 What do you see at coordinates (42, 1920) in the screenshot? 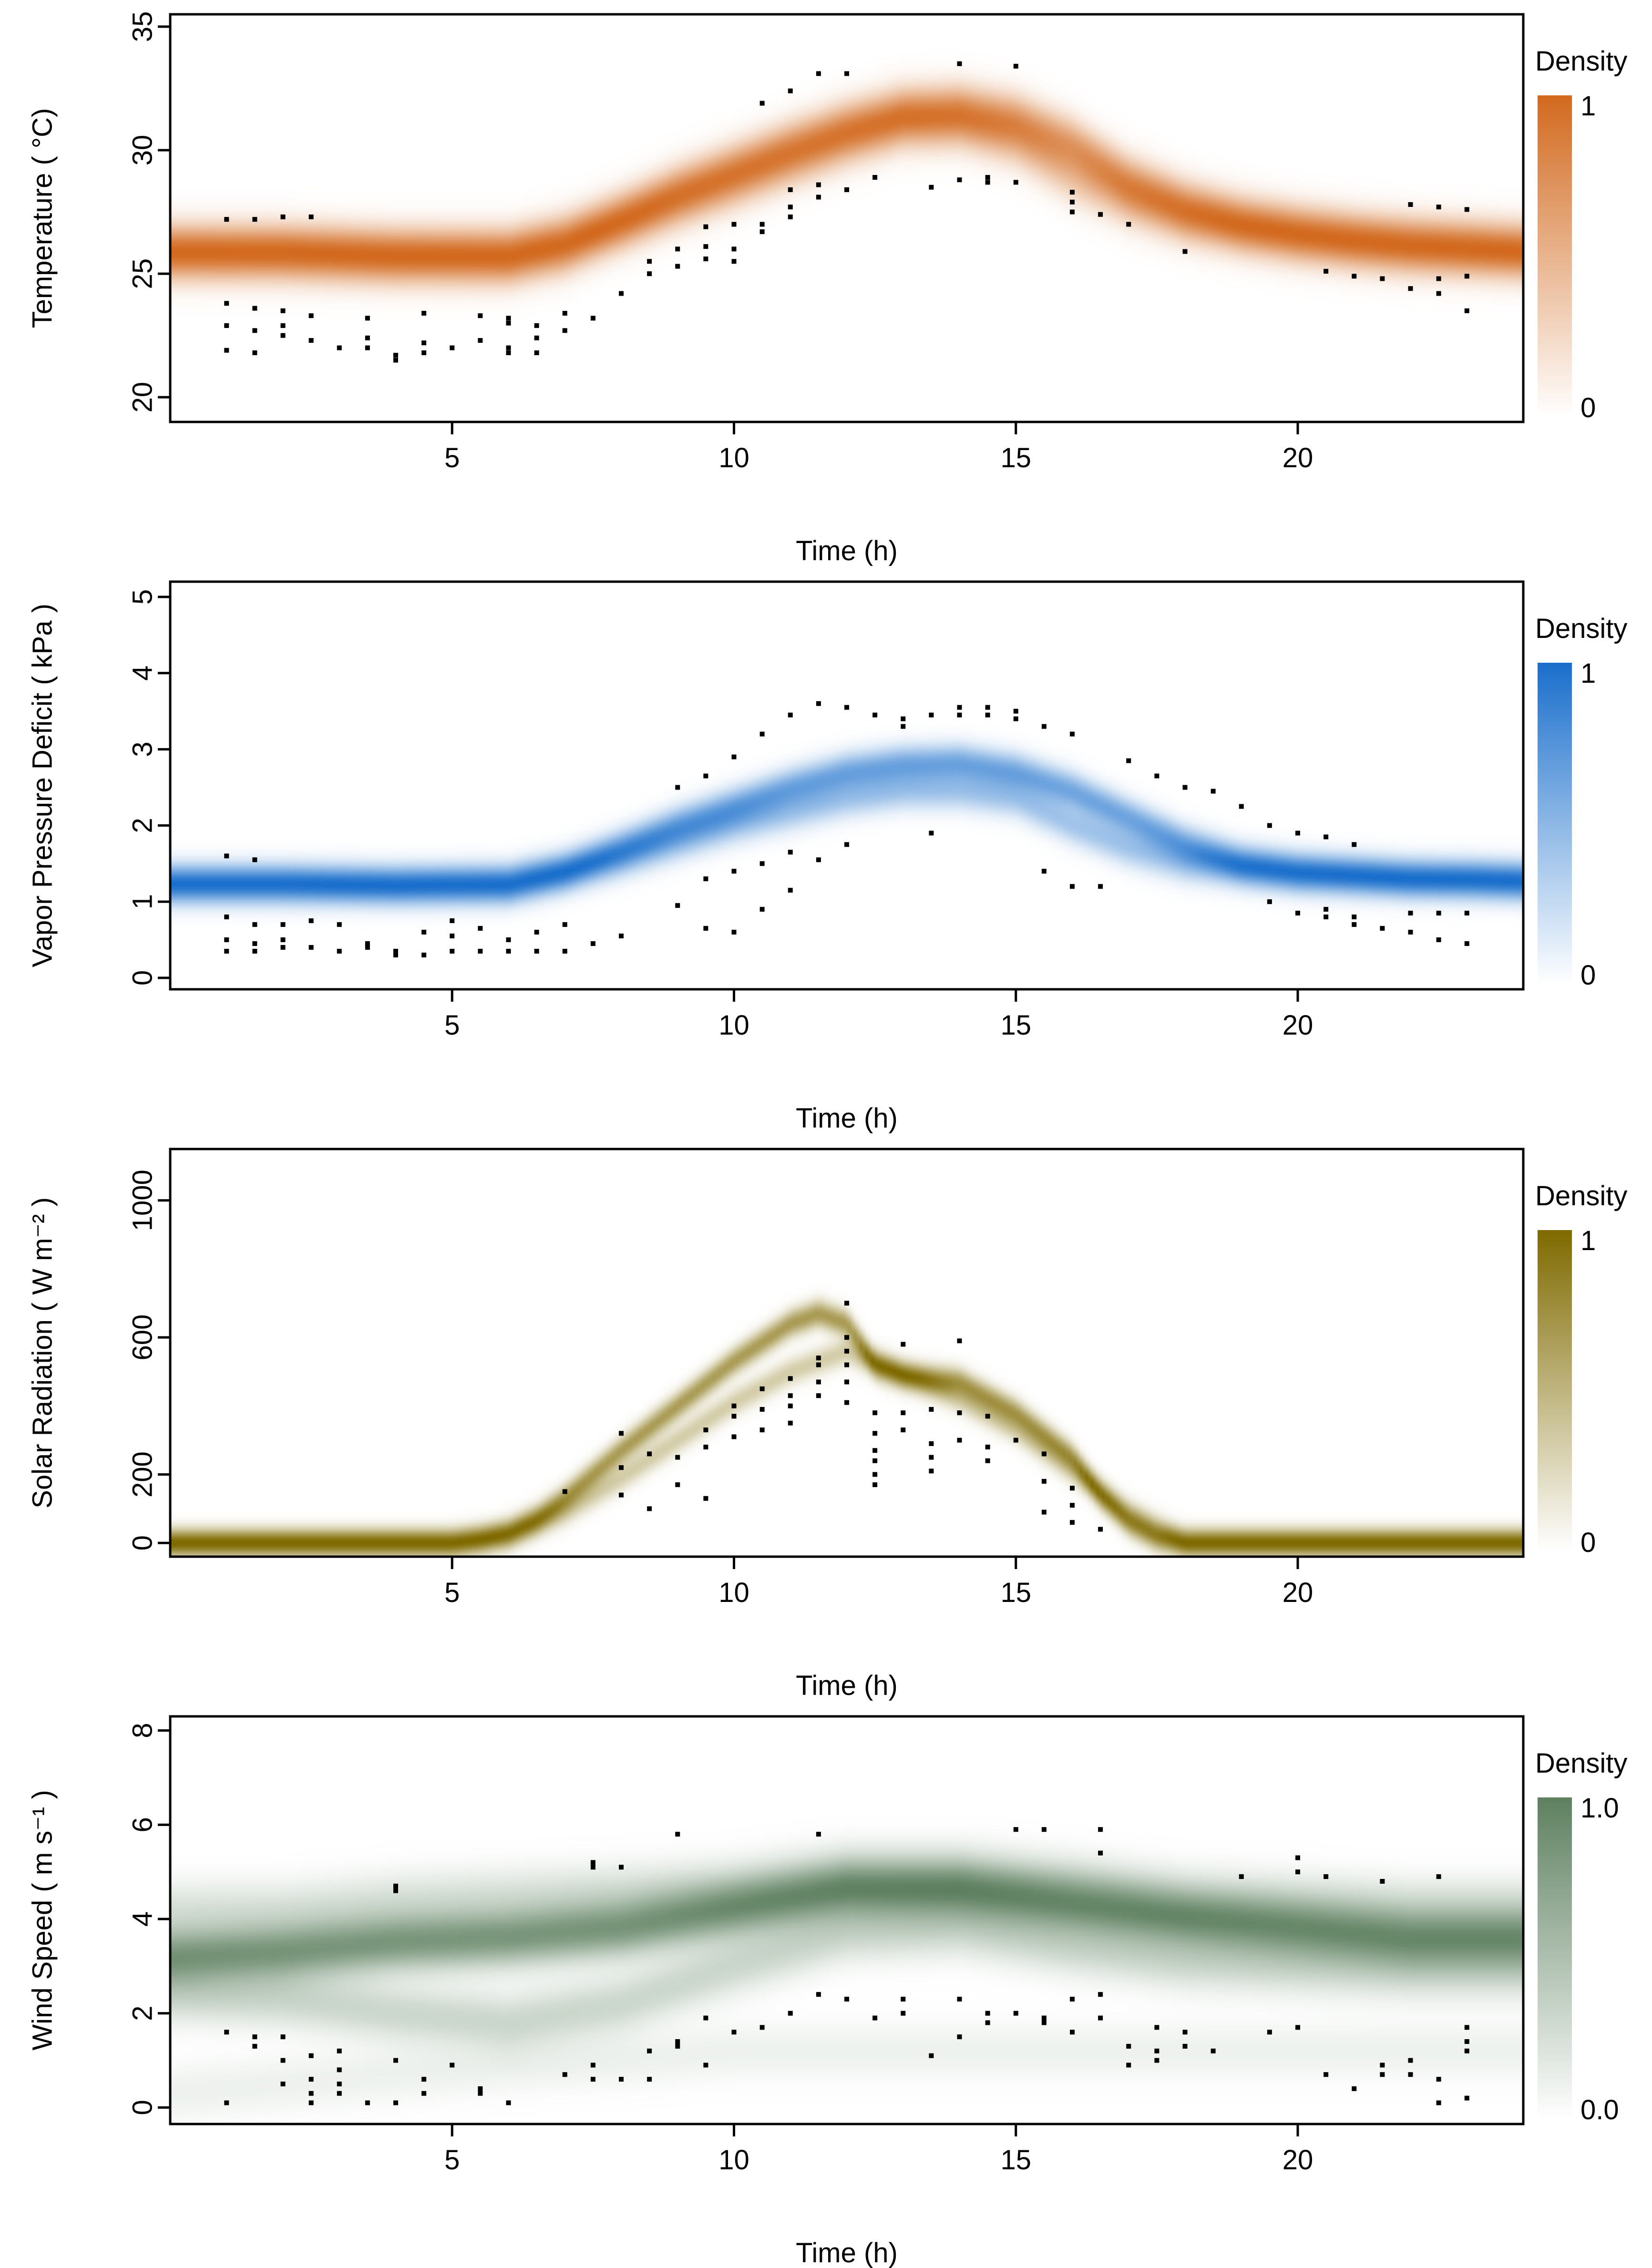
I see `y-axis-label: Wind Speed ( m s⁻¹ )` at bounding box center [42, 1920].